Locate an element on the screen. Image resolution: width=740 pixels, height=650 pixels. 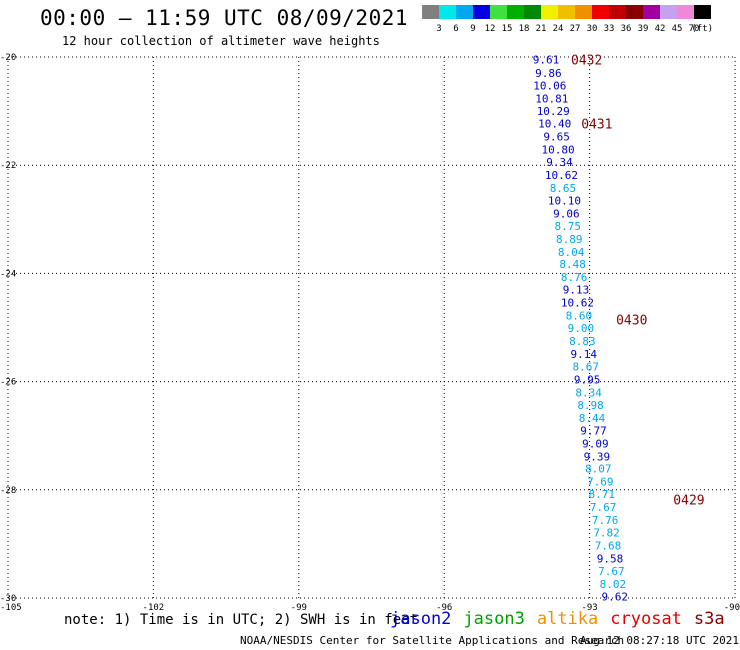
swh-point-label: 9.00 is located at coordinates (581, 328).